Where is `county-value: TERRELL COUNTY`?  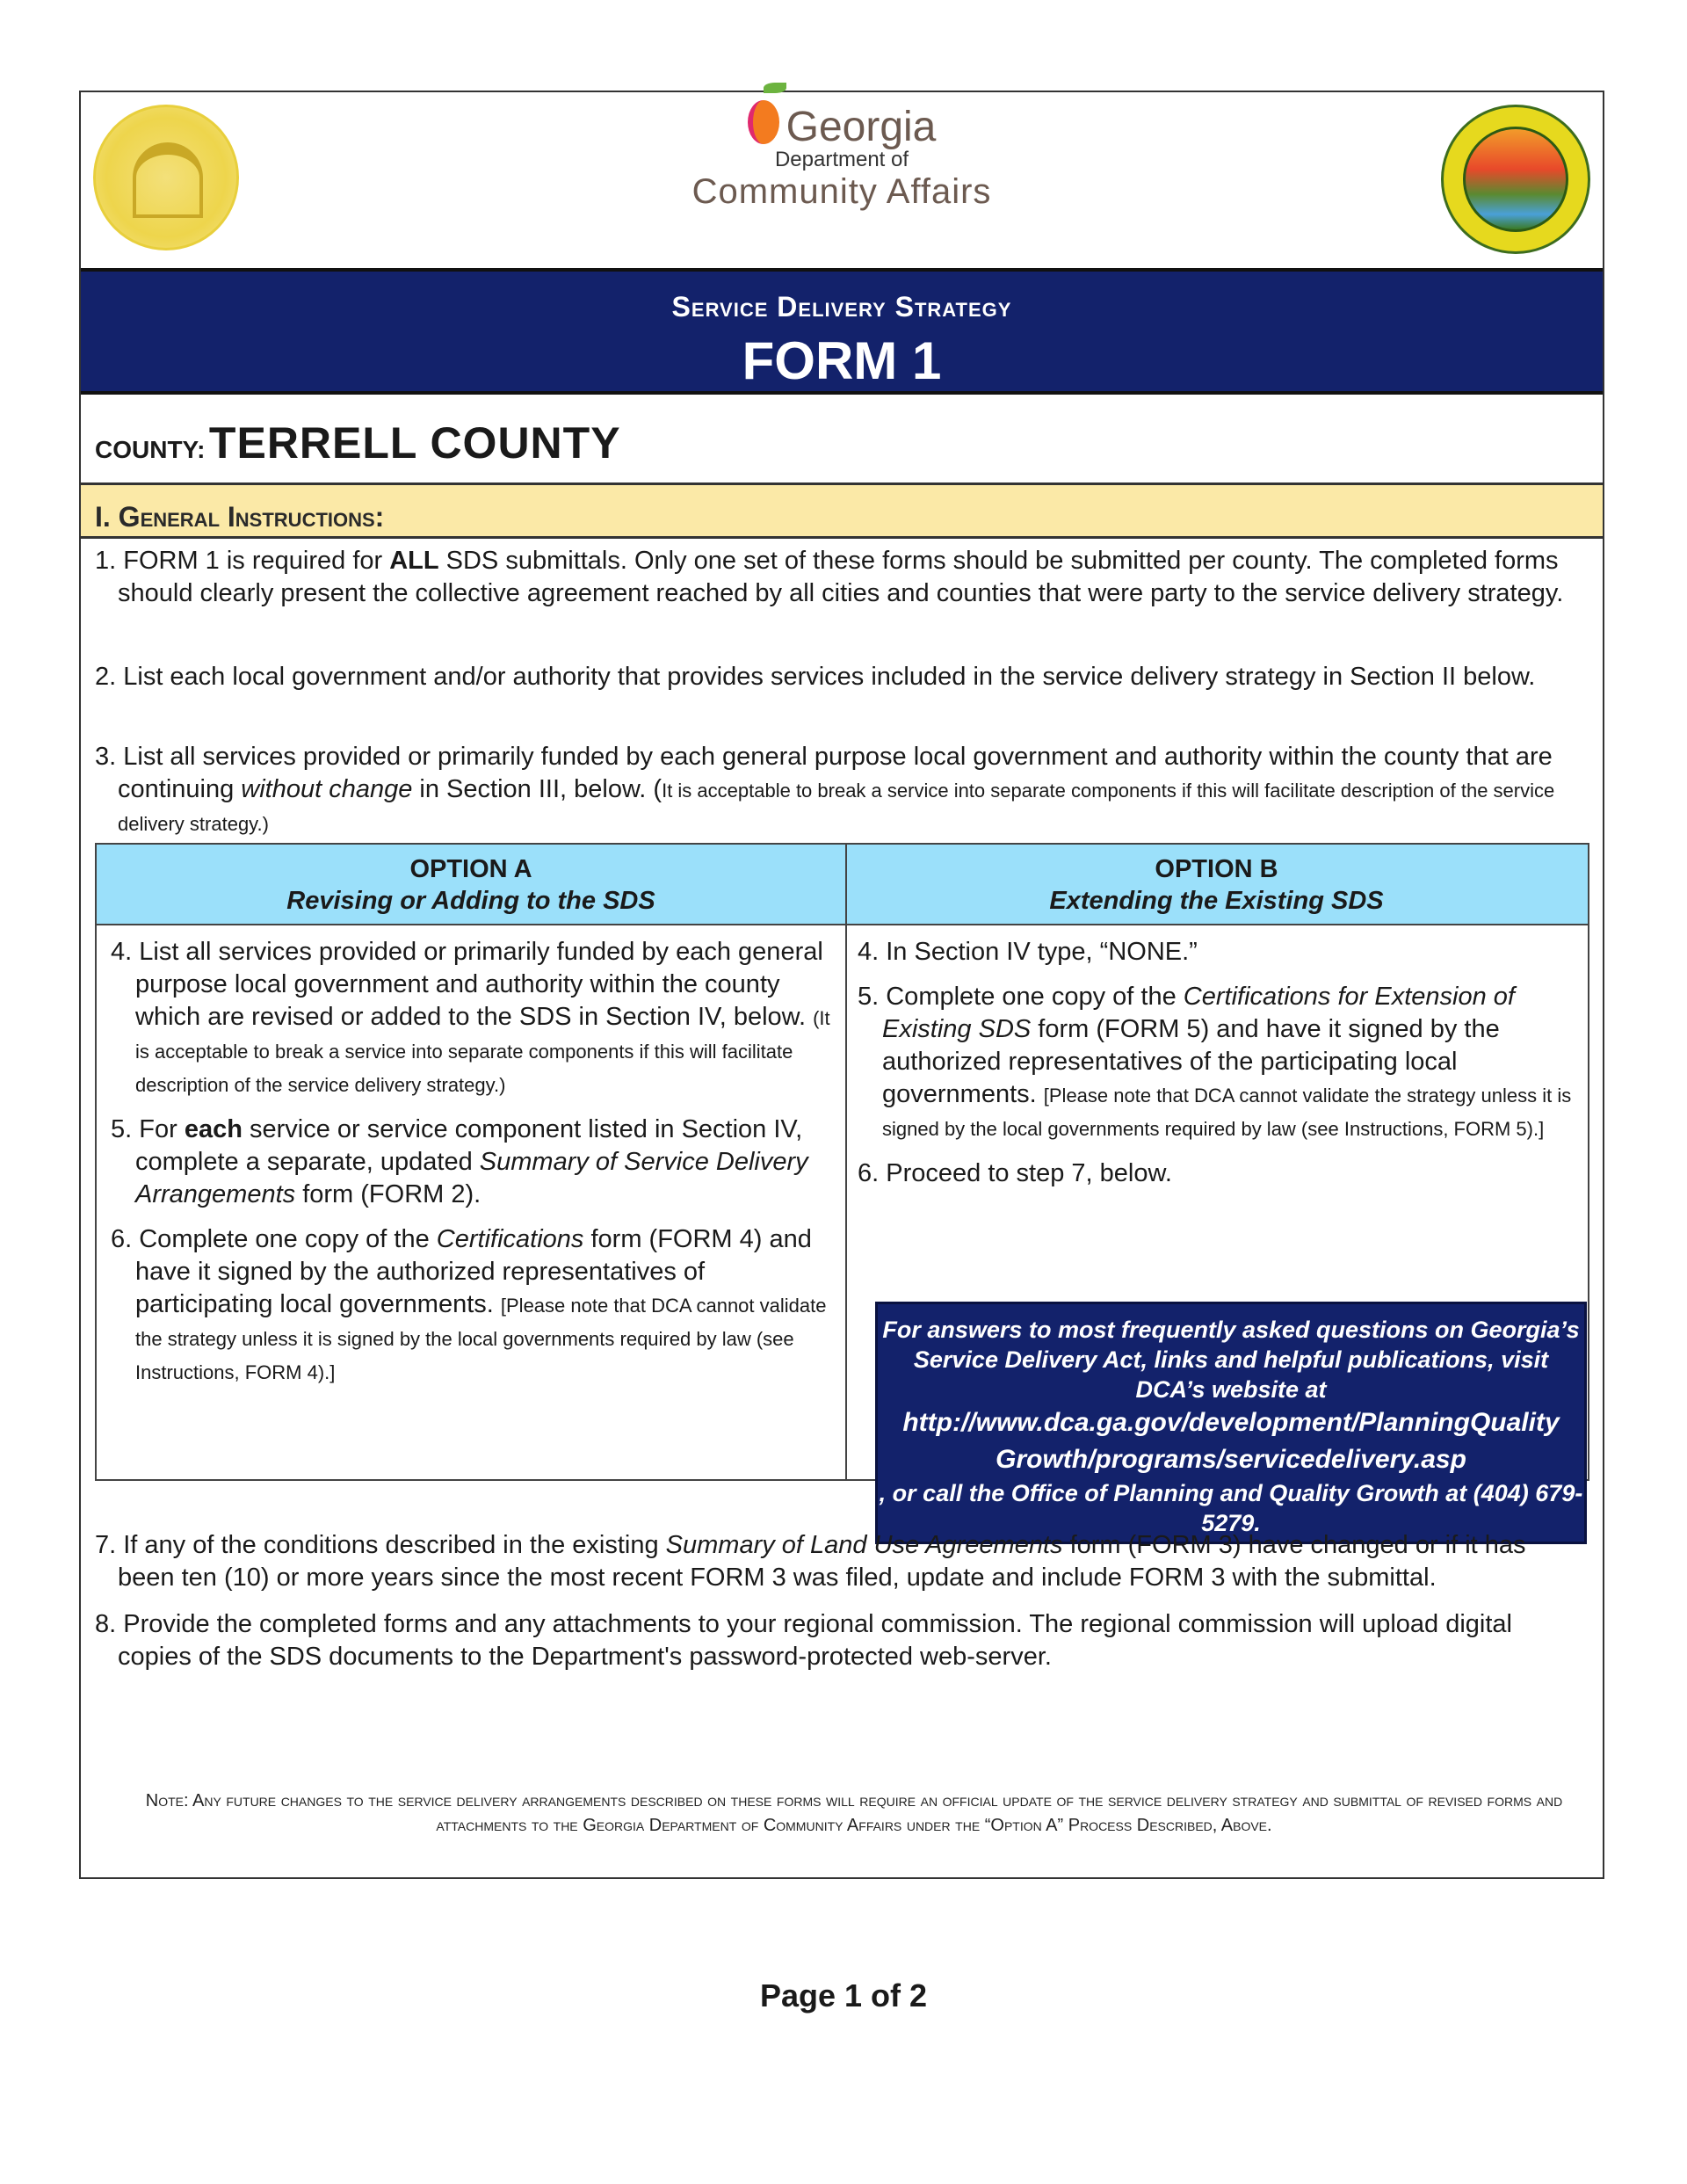
county-value: TERRELL COUNTY is located at coordinates (414, 443).